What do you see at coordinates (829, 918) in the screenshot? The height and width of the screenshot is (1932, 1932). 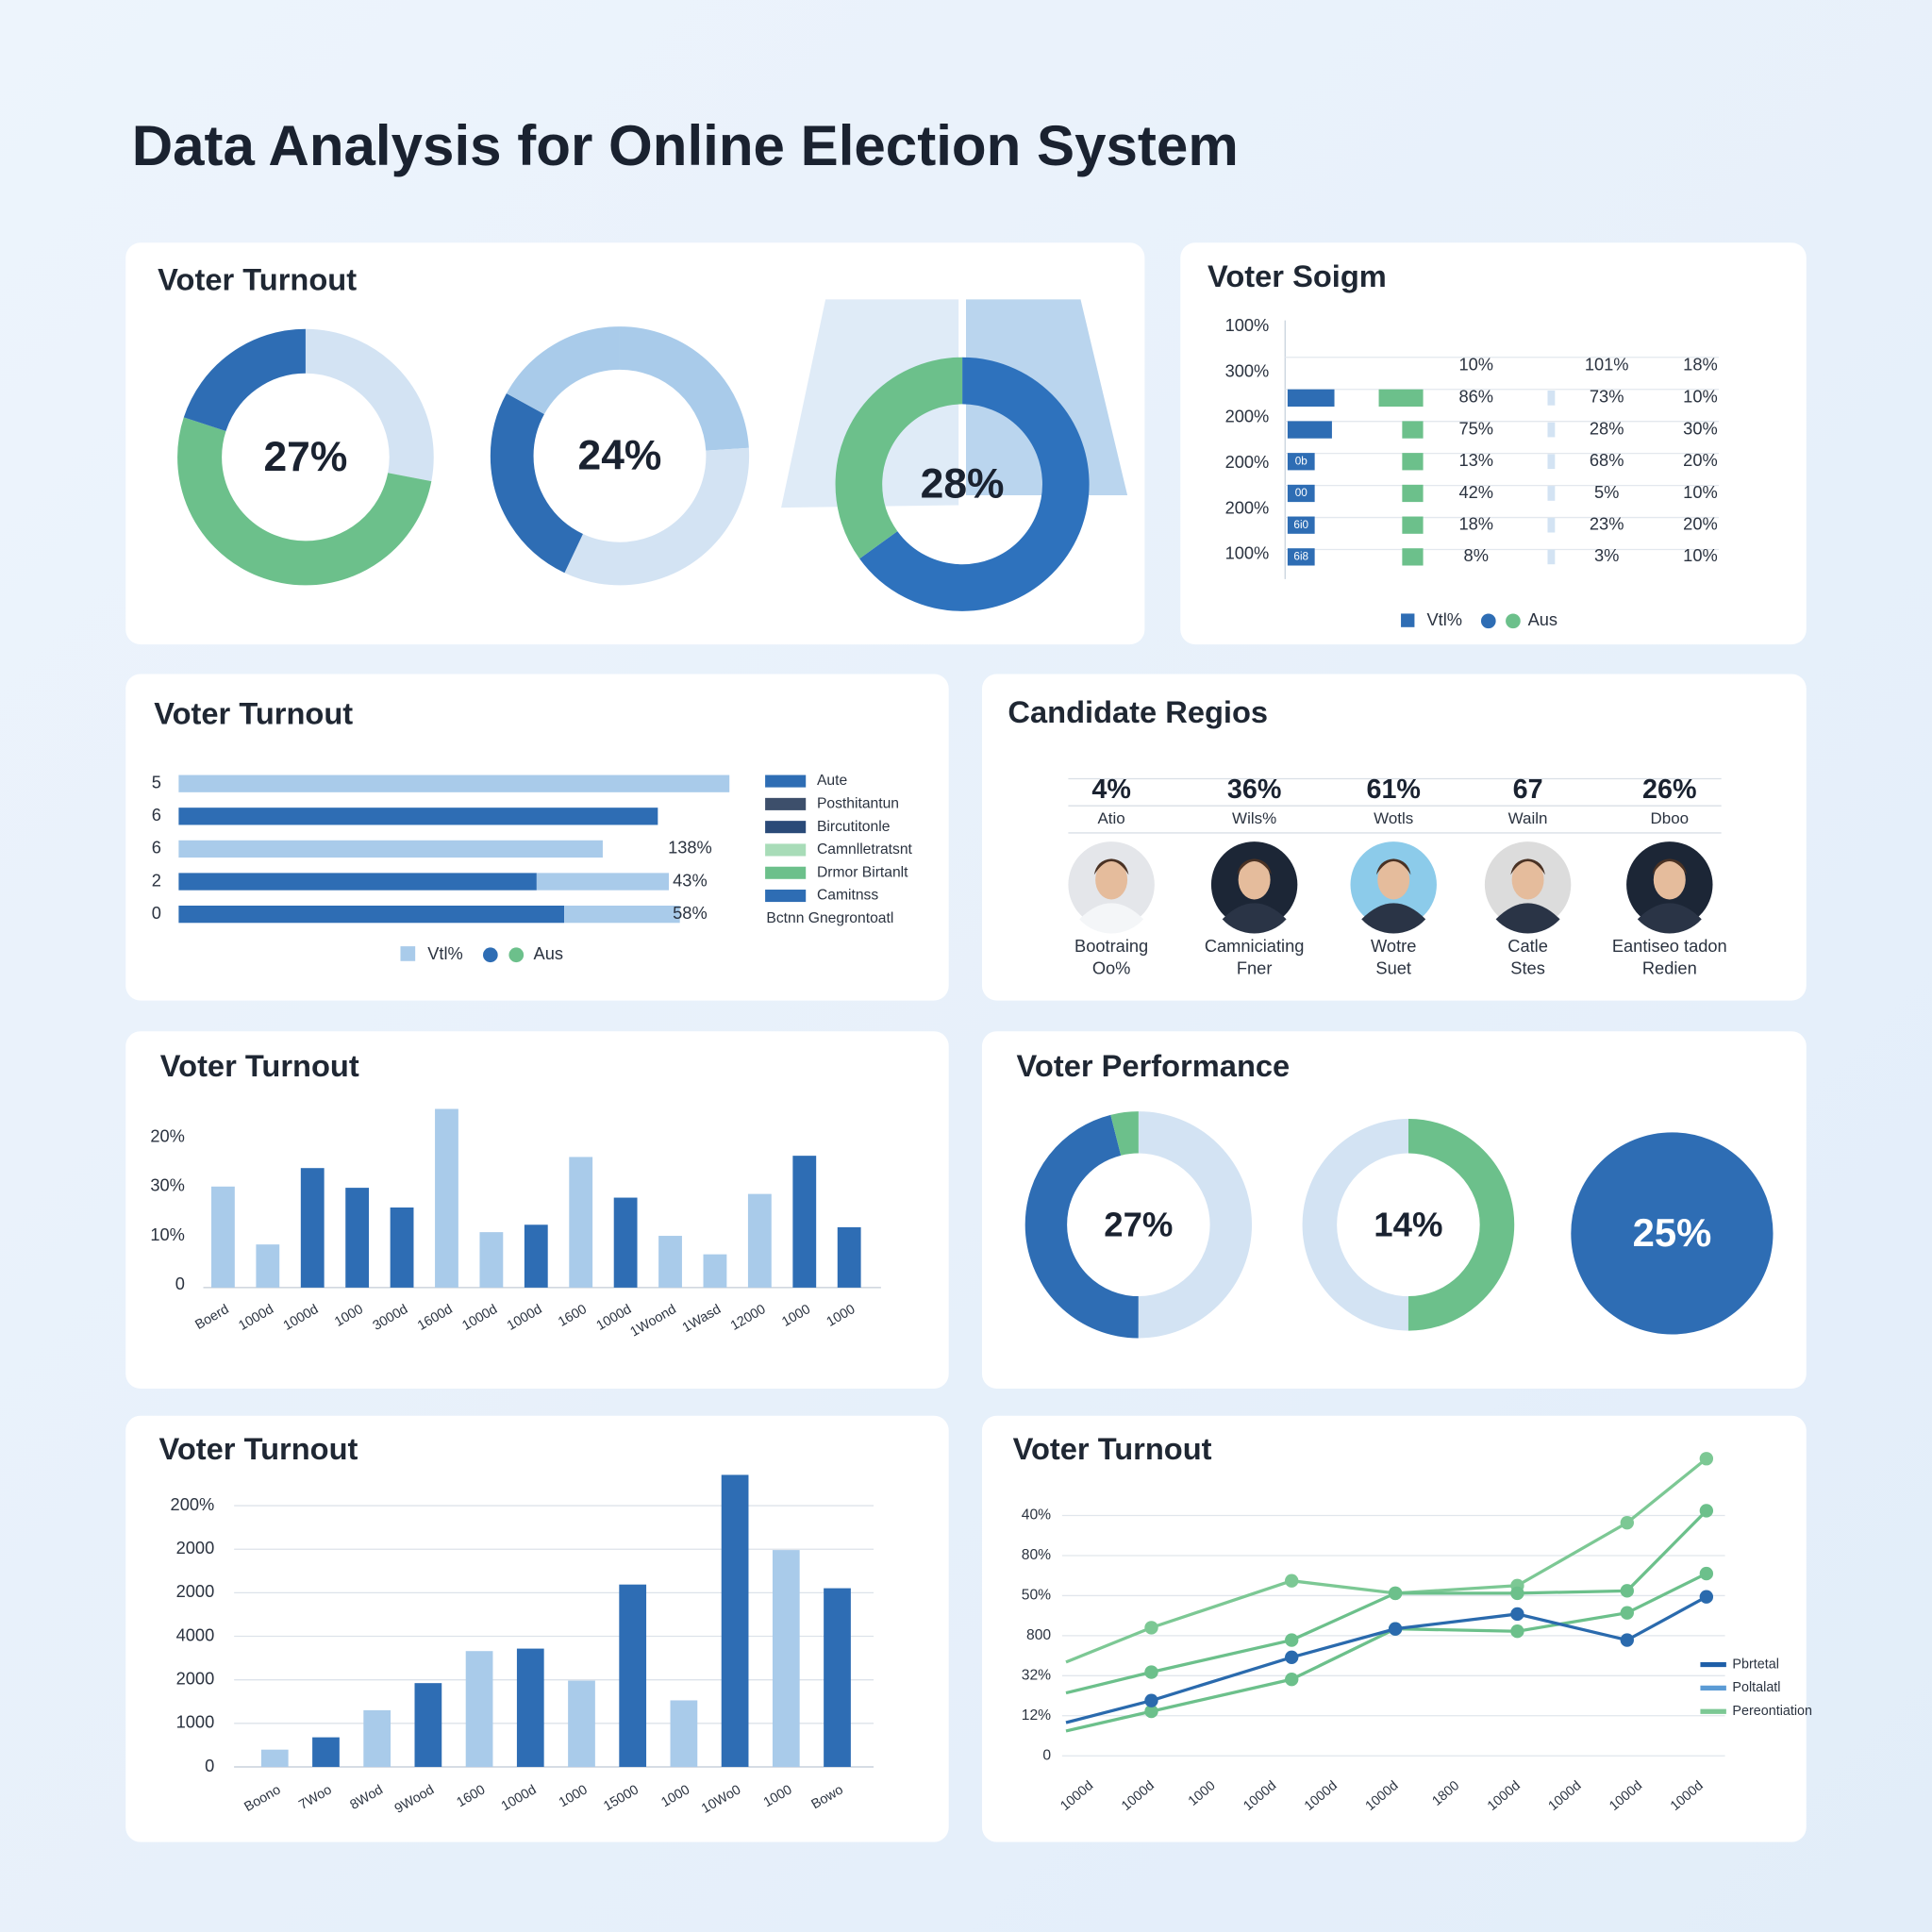 I see `legend-label: Bctnn Gnegrontoatl` at bounding box center [829, 918].